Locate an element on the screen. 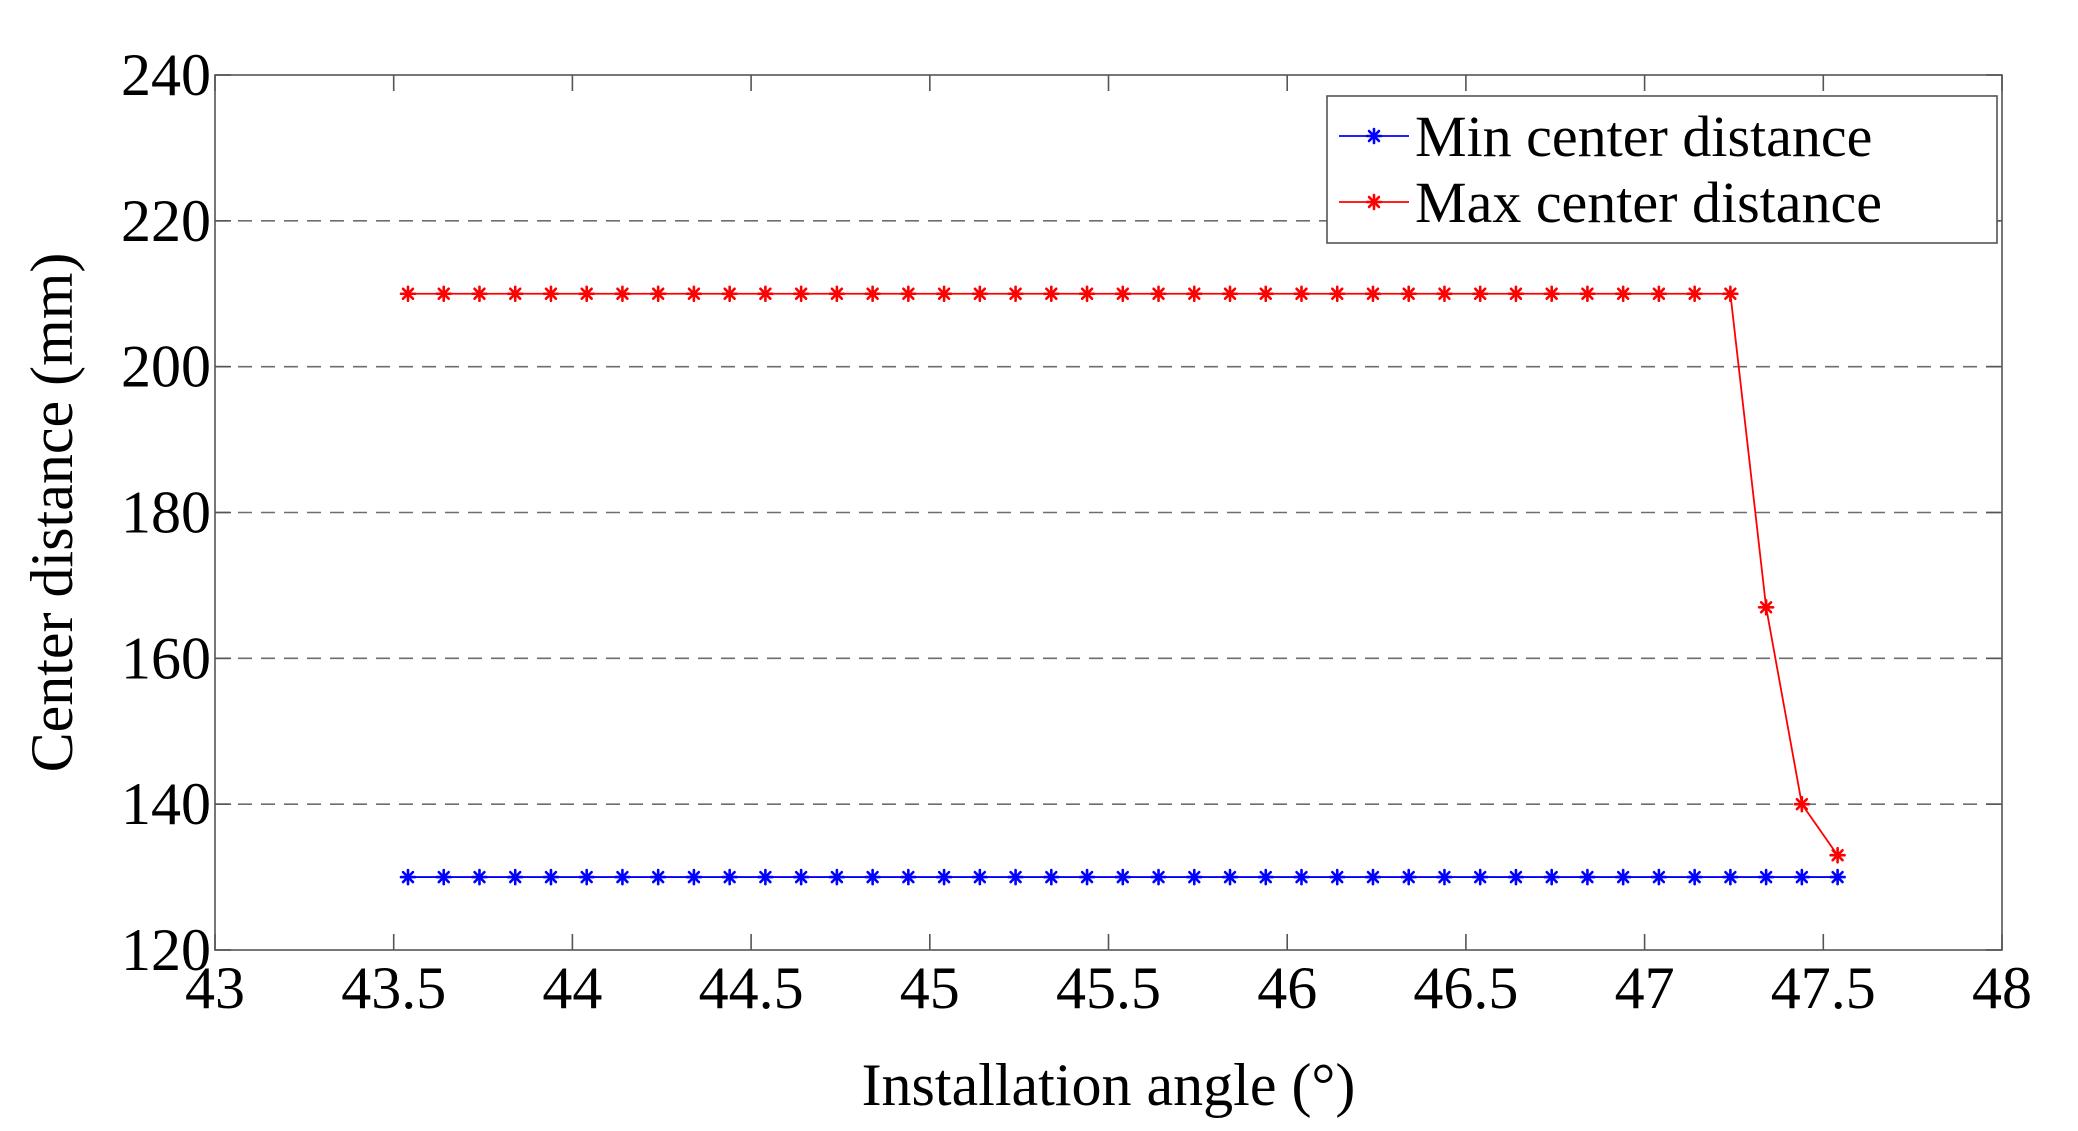  y-tick-label: 120 is located at coordinates (166, 950).